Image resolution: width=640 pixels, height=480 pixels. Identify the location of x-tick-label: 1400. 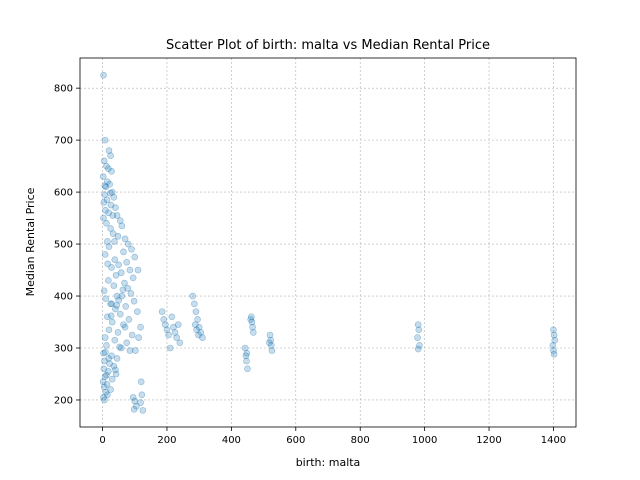
(553, 440).